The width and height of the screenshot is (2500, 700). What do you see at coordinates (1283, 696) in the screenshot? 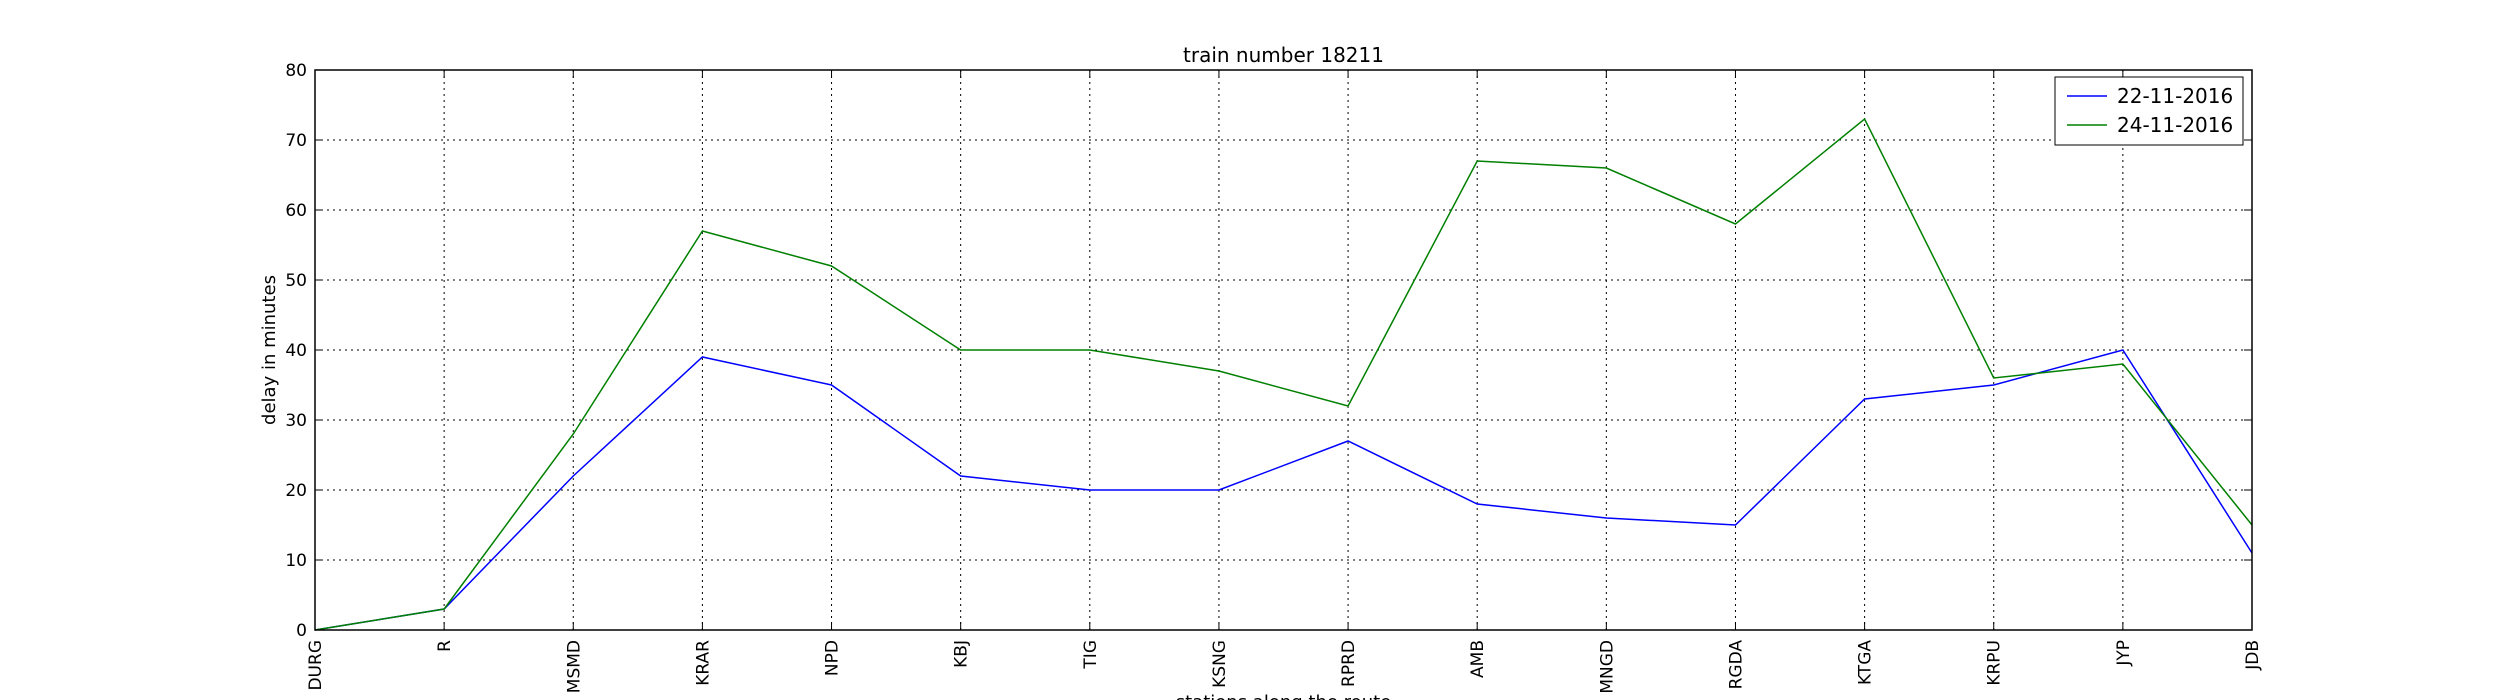
I see `x-axis-label: stations along the route` at bounding box center [1283, 696].